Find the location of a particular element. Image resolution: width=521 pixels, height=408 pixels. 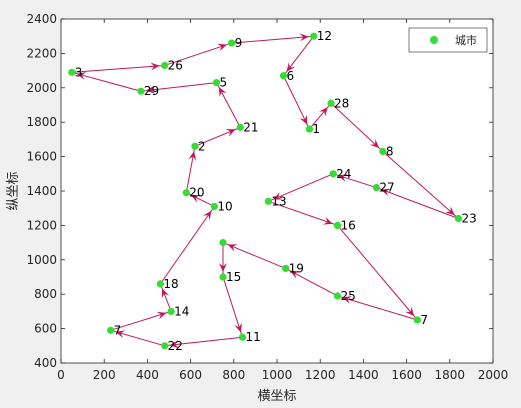

city-label: 5 is located at coordinates (224, 83).